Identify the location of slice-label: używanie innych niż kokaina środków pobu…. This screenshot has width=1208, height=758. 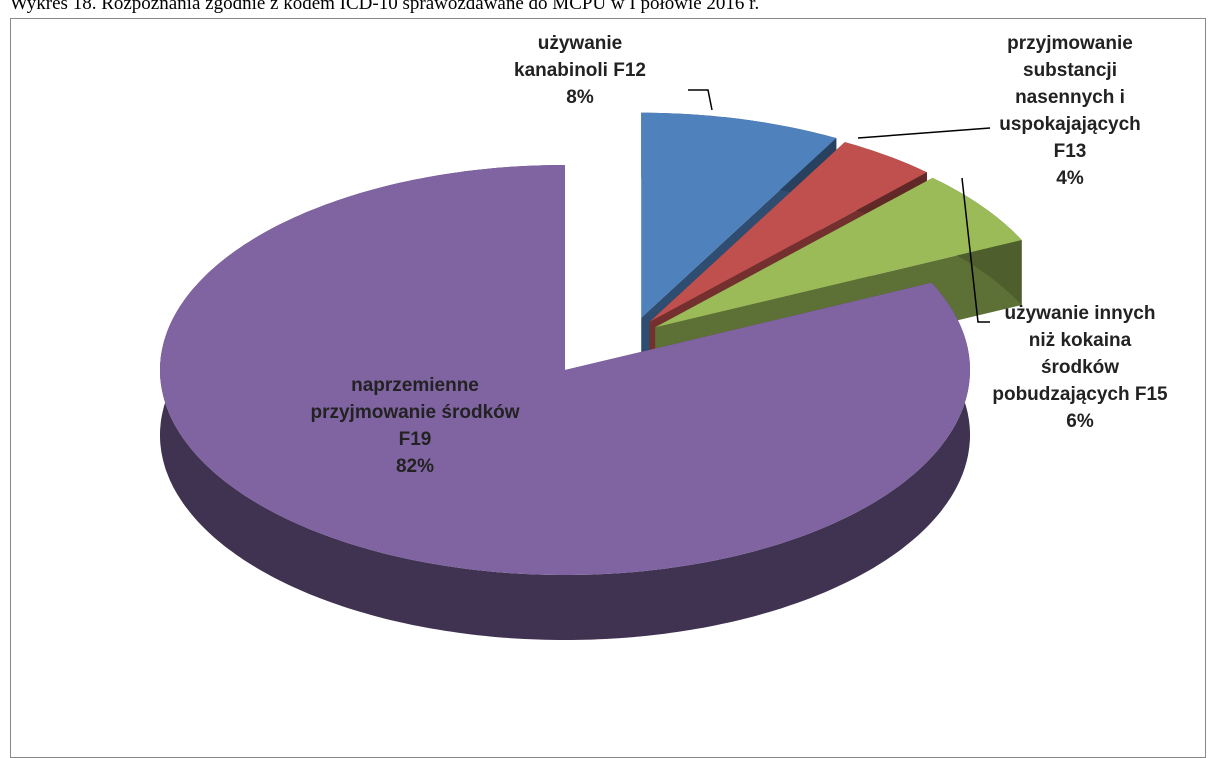
(1080, 367).